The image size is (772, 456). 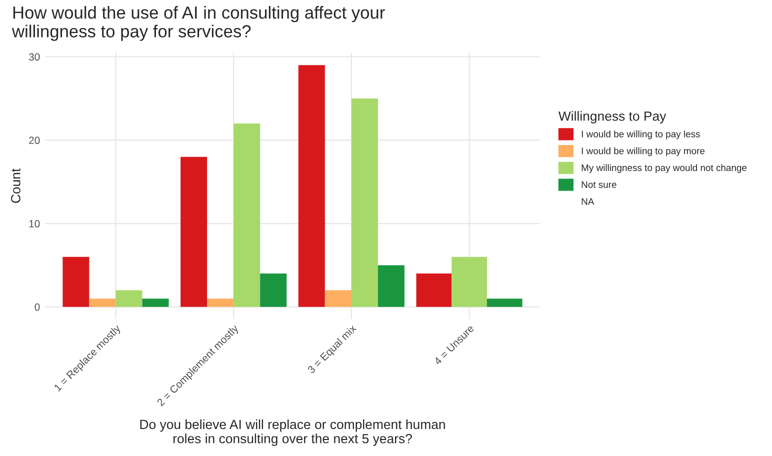 I want to click on y-tick-label: 20, so click(x=34, y=140).